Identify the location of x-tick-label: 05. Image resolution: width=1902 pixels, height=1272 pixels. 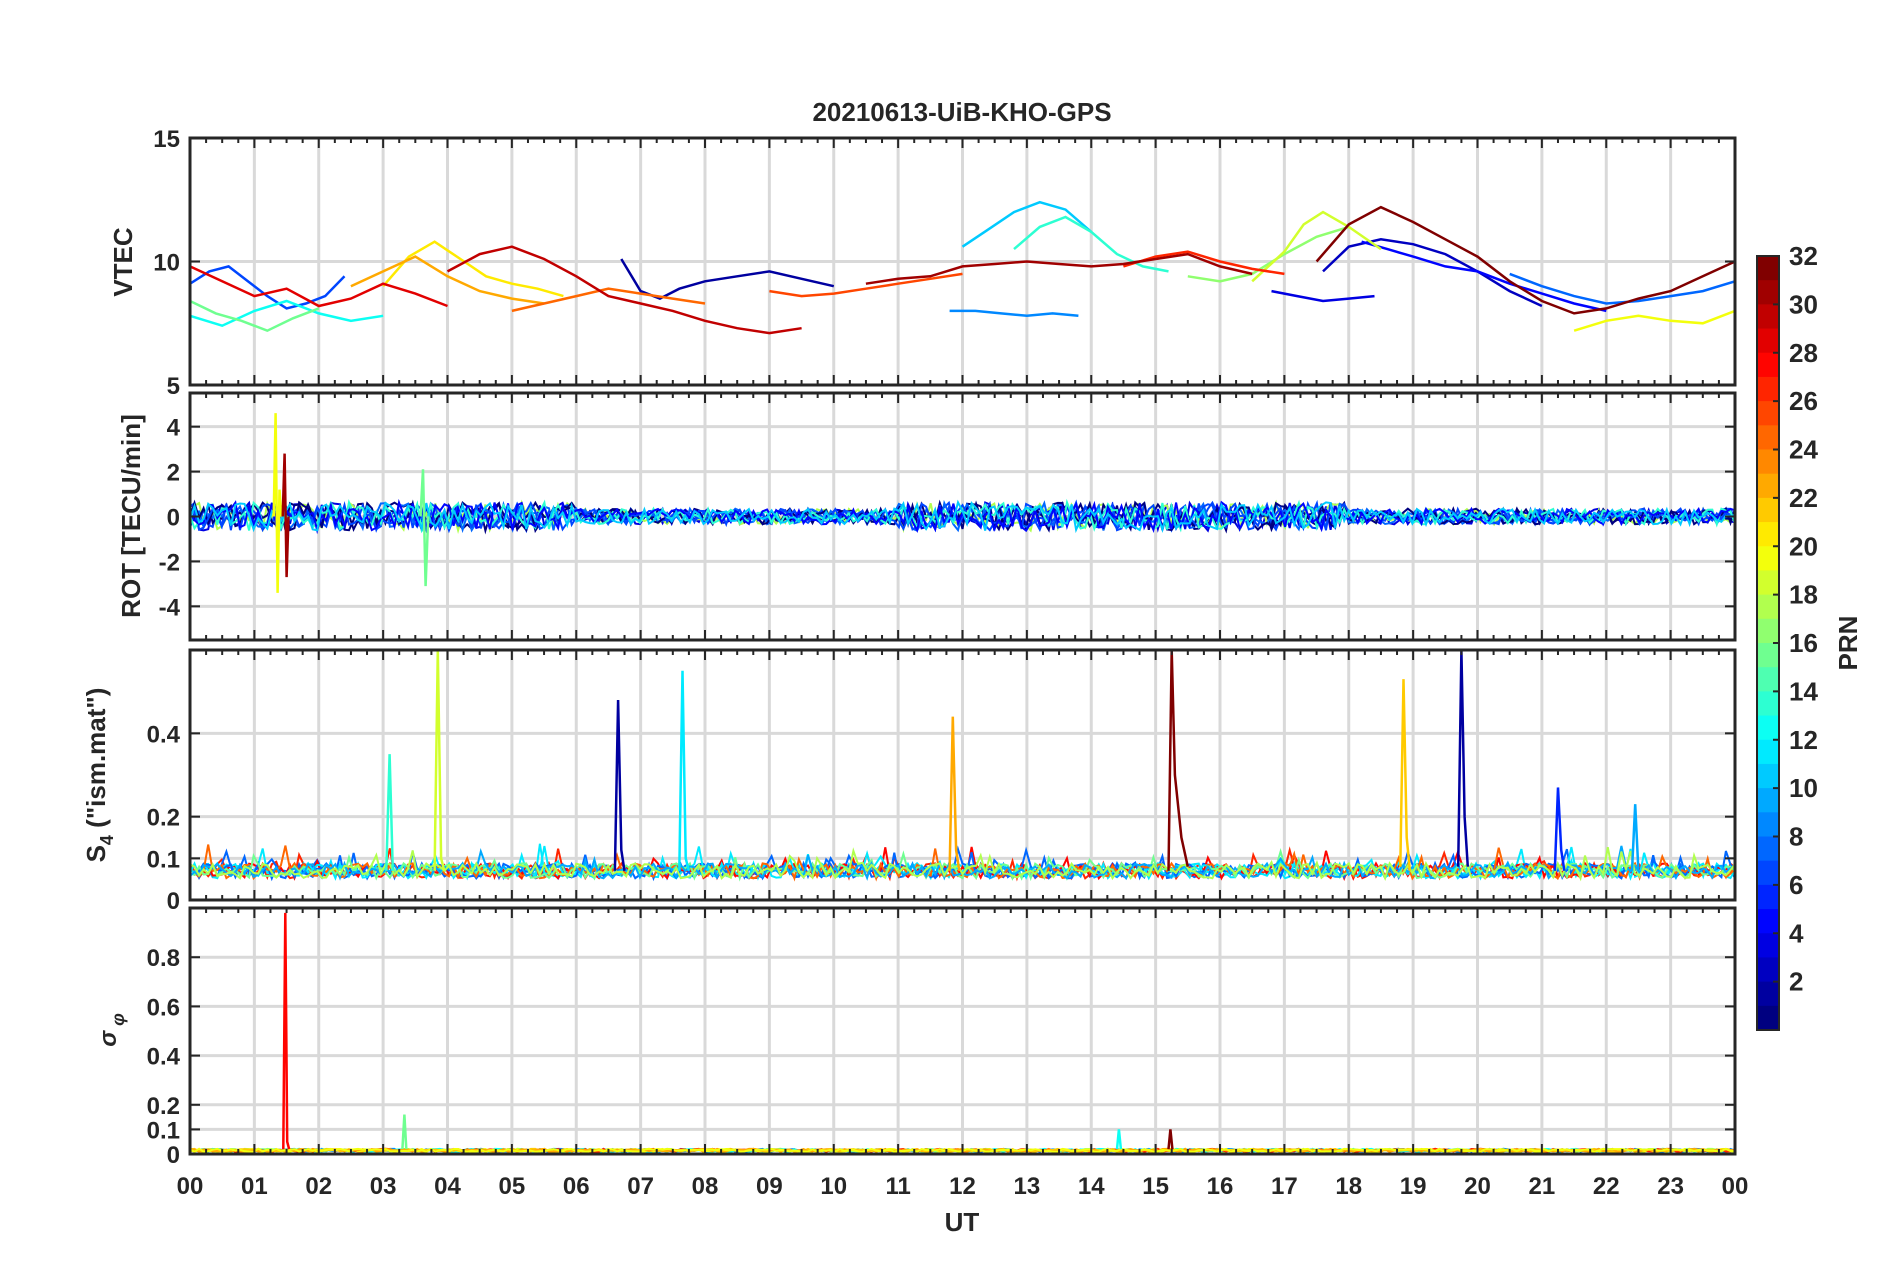
(512, 1186).